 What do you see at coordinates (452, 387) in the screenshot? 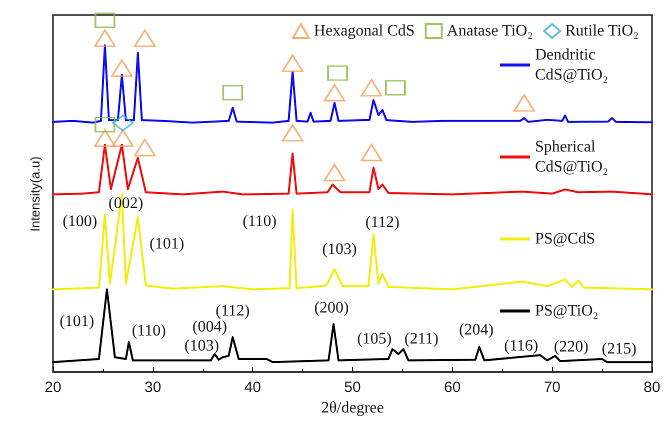
I see `x-tick-label: 60` at bounding box center [452, 387].